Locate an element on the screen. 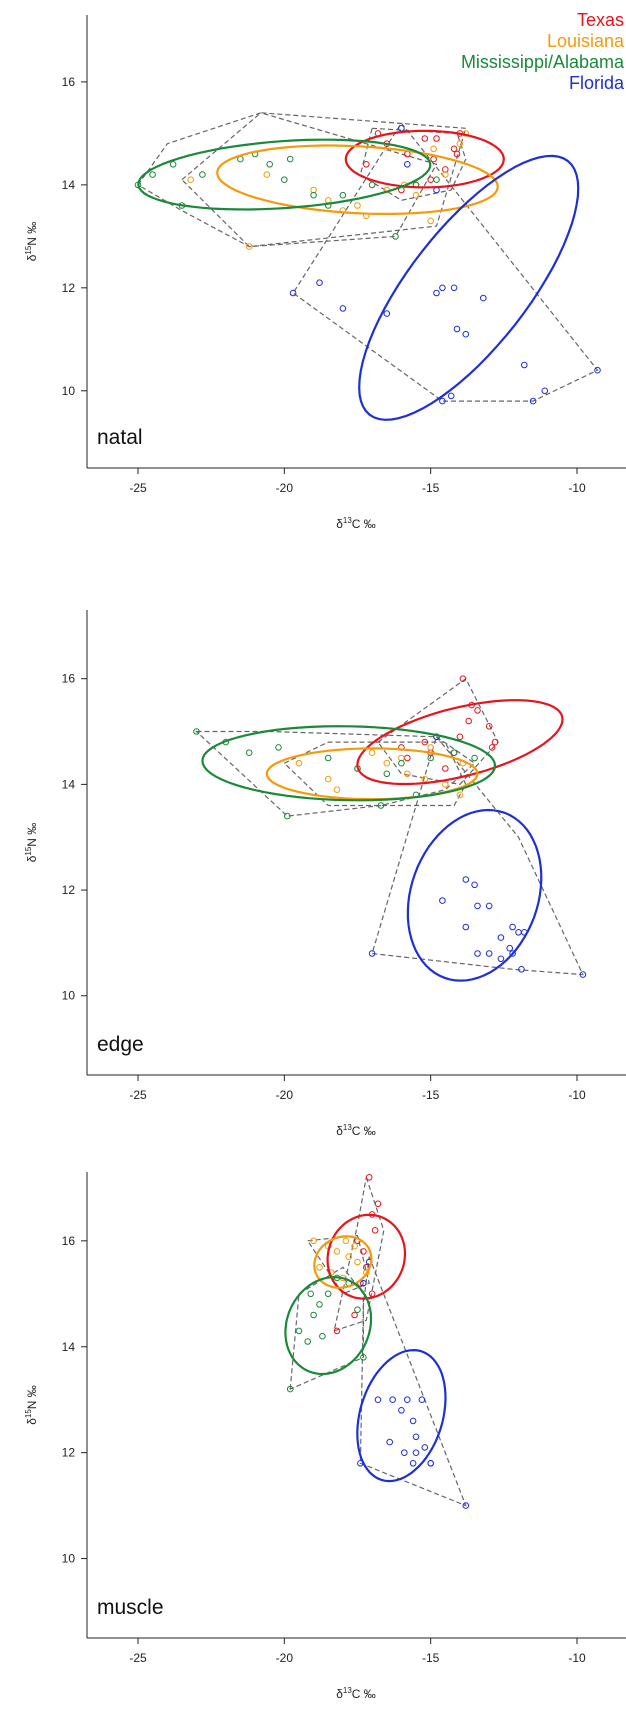 The height and width of the screenshot is (1712, 626). series-louisiana is located at coordinates (328, 190).